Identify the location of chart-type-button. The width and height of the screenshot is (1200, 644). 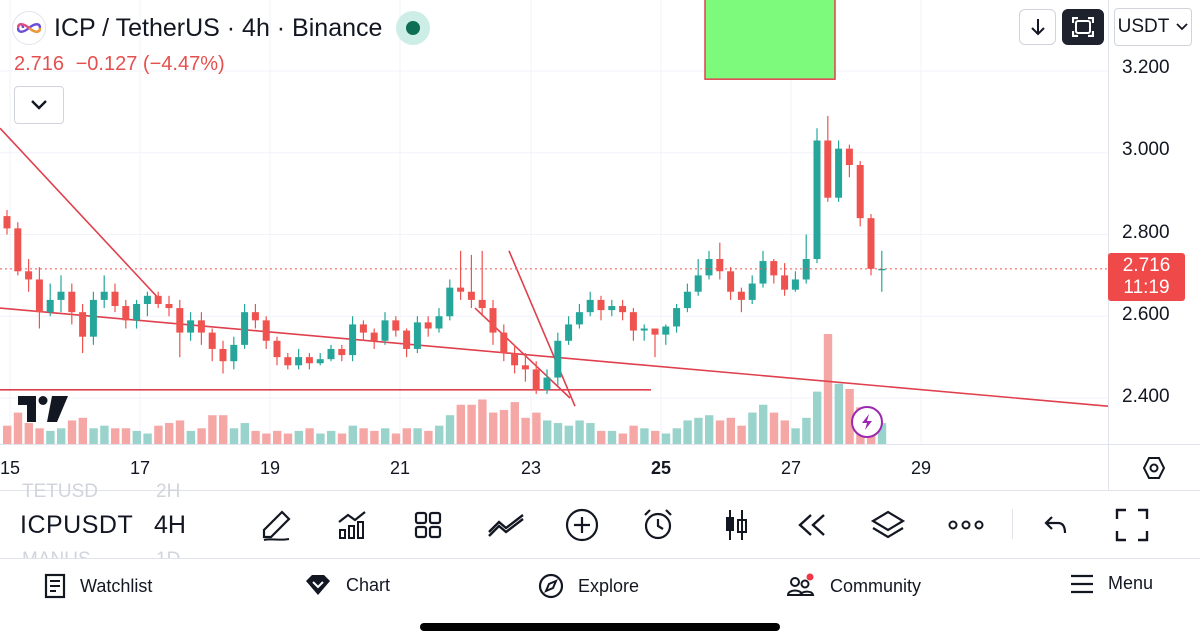
(736, 525).